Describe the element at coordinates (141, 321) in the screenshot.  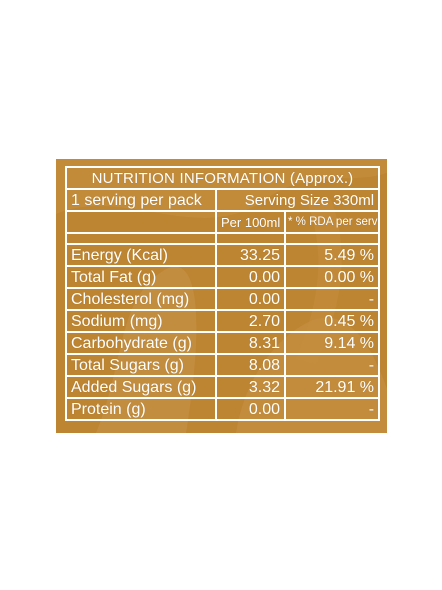
I see `nutrient-name: Sodium (mg)` at that location.